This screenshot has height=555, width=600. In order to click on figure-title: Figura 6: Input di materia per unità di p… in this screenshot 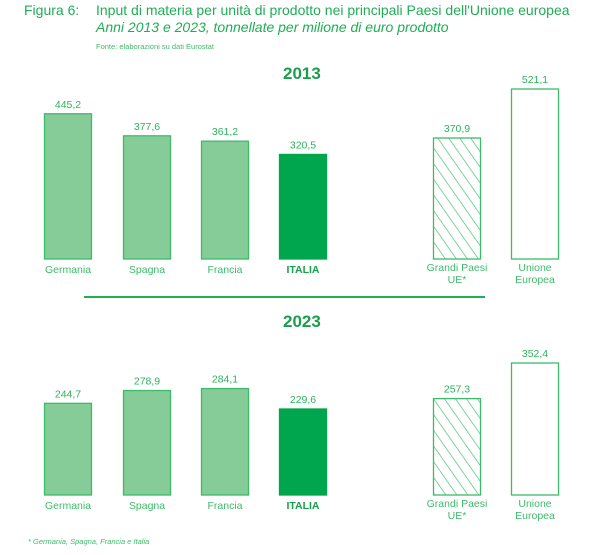, I will do `click(297, 10)`.